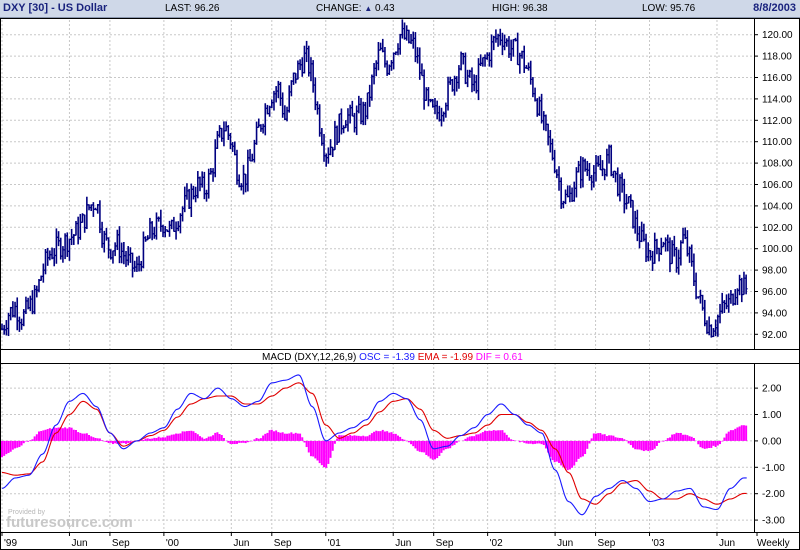 Image resolution: width=800 pixels, height=550 pixels. Describe the element at coordinates (777, 206) in the screenshot. I see `price-ytick-label: 104.00` at that location.